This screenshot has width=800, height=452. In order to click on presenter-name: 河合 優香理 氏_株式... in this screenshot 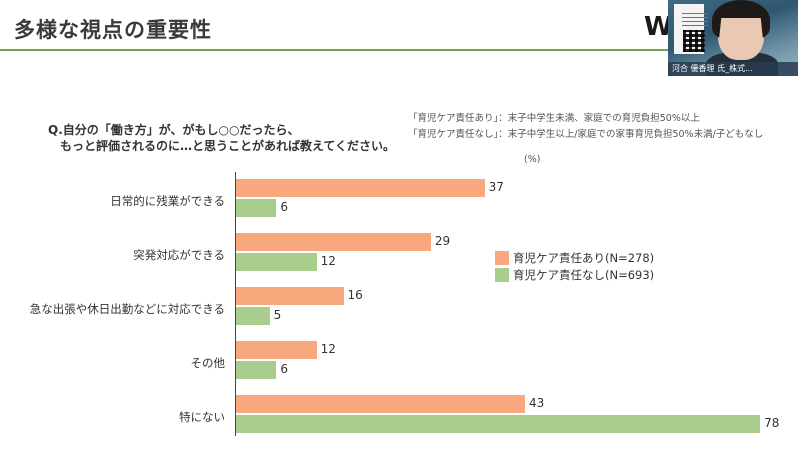, I will do `click(712, 68)`.